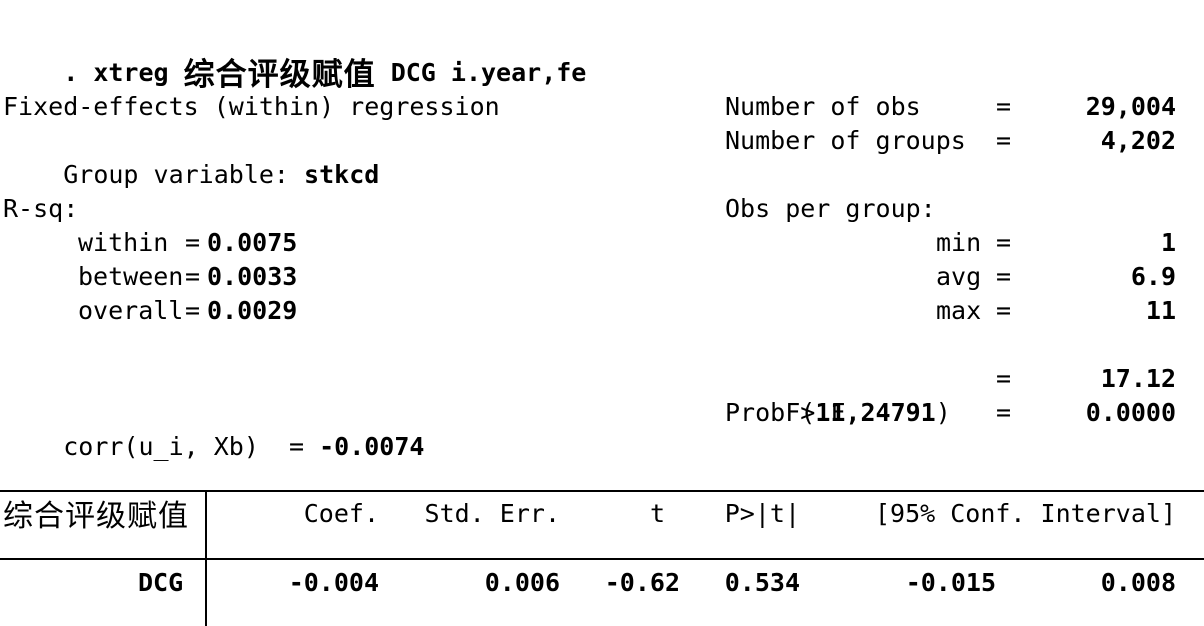 This screenshot has height=626, width=1204. I want to click on rsq-overall-label: overall, so click(131, 310).